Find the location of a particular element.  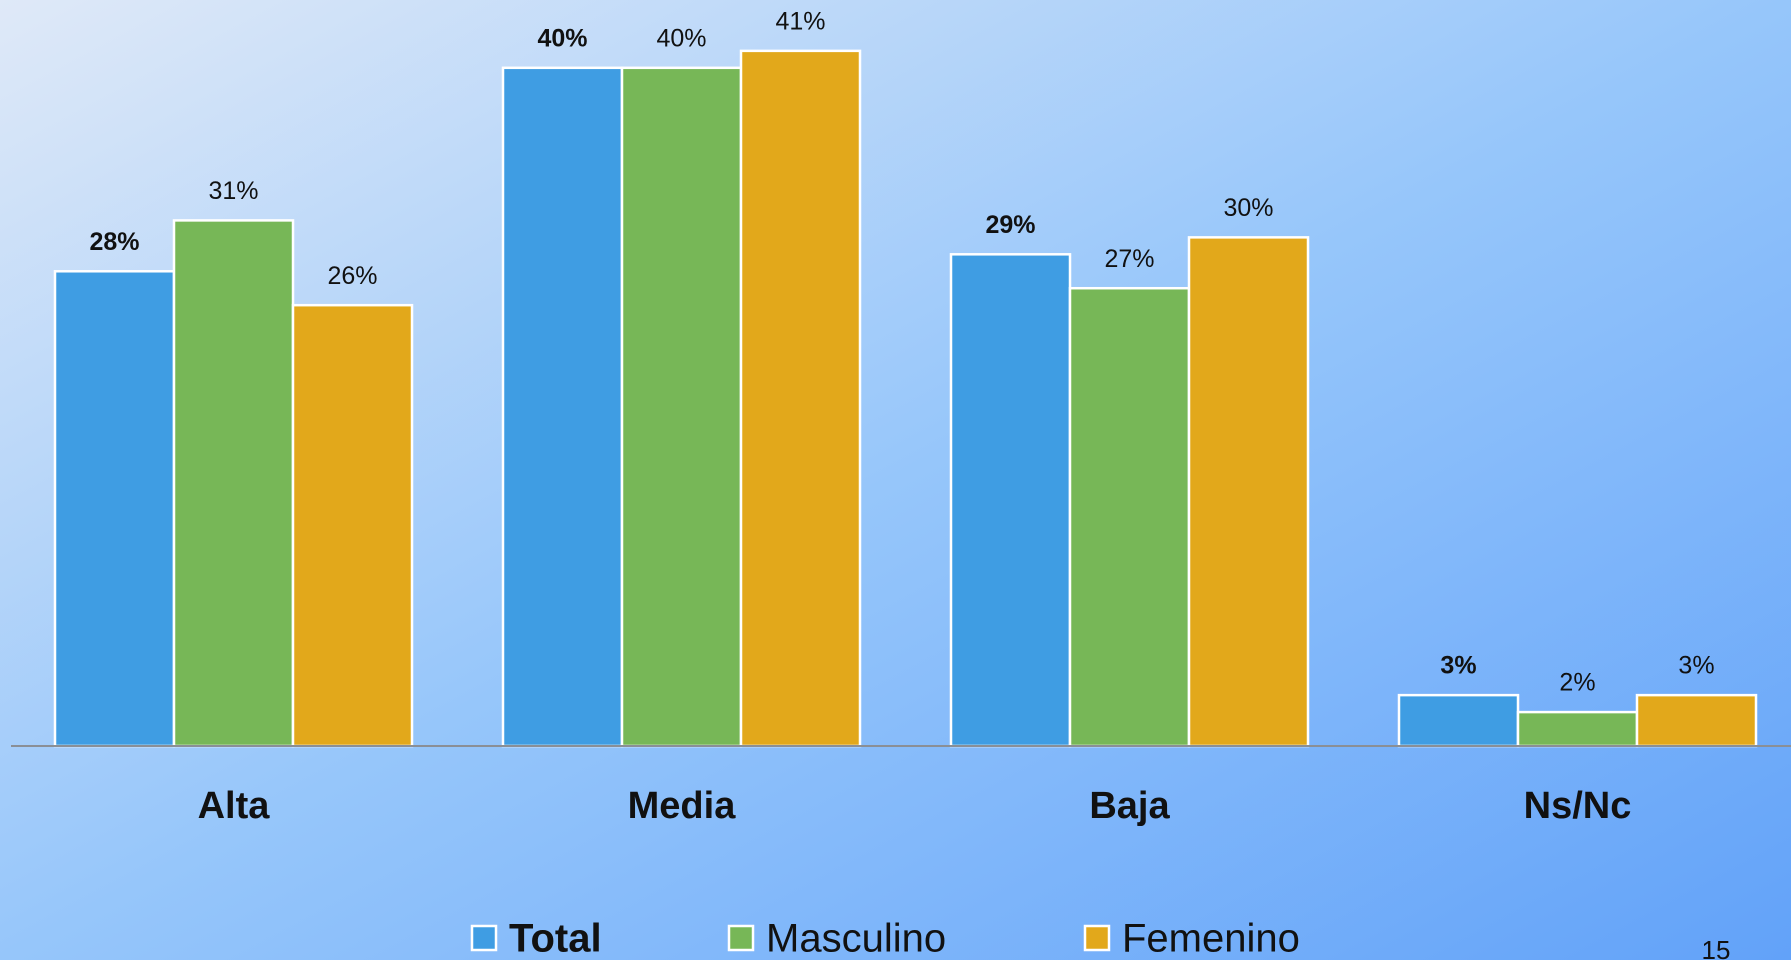

value-label: 28% is located at coordinates (114, 242).